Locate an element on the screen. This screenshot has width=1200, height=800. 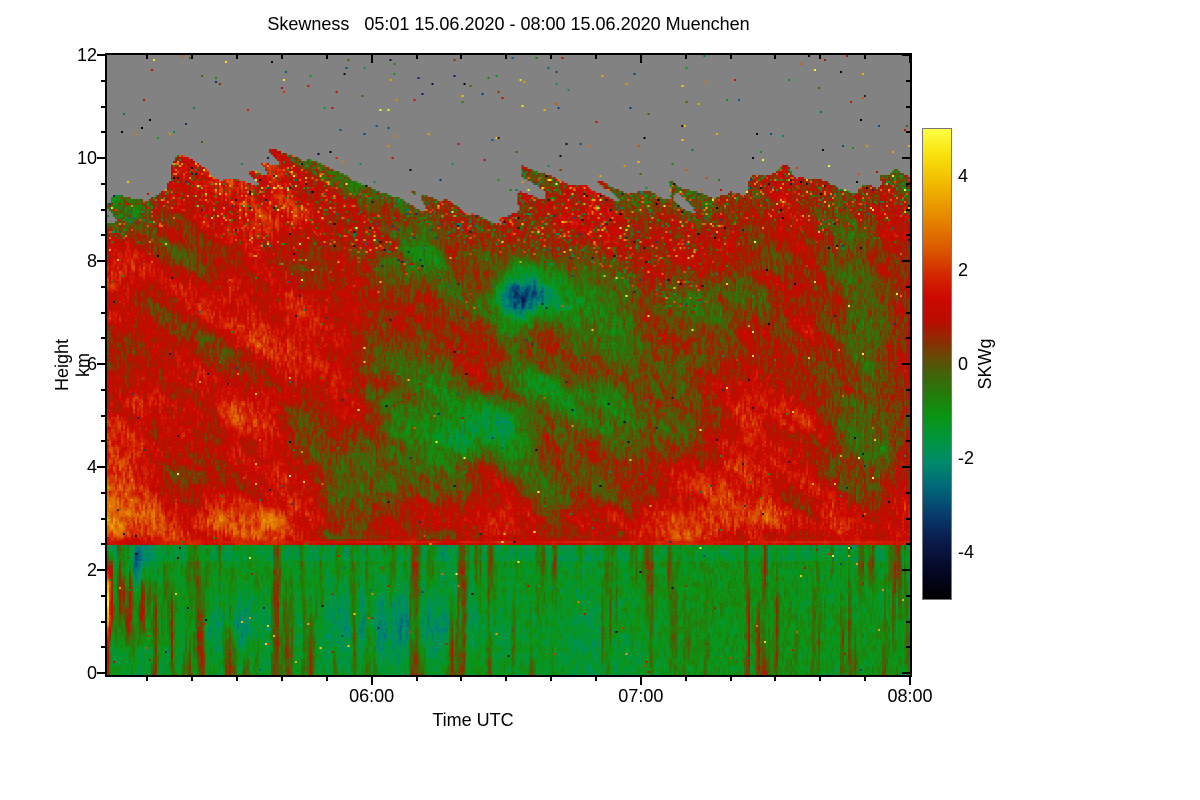
colorbar-tick-label: 2 is located at coordinates (963, 270).